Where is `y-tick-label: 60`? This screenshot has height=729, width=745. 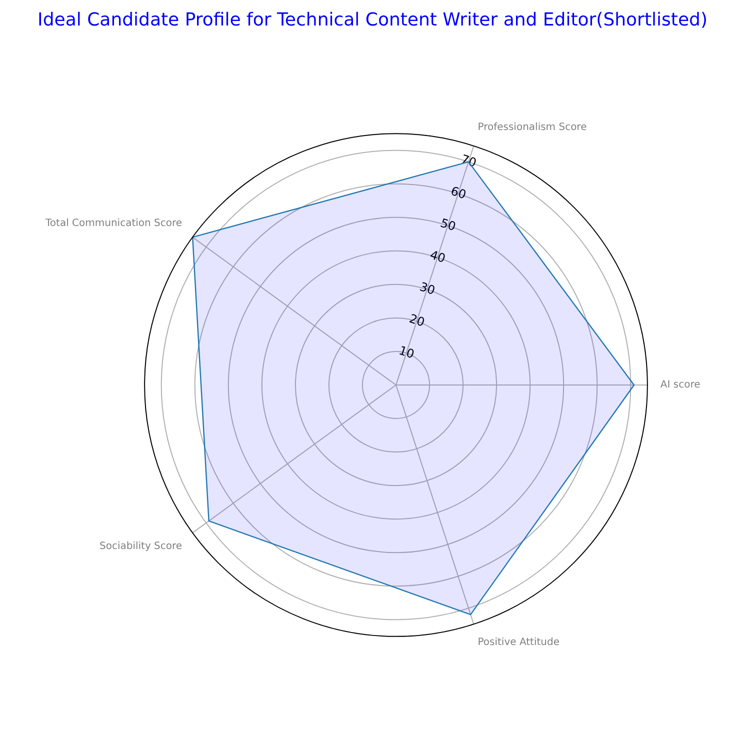 y-tick-label: 60 is located at coordinates (458, 193).